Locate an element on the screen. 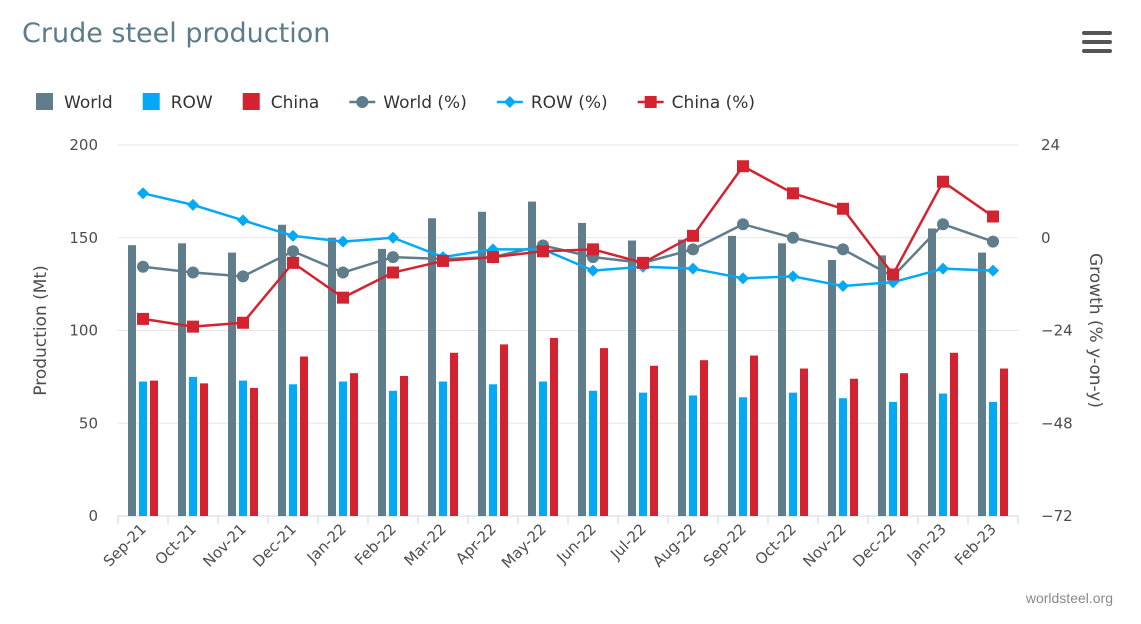 Image resolution: width=1141 pixels, height=624 pixels. x-tick-label: Mar-22 is located at coordinates (424, 544).